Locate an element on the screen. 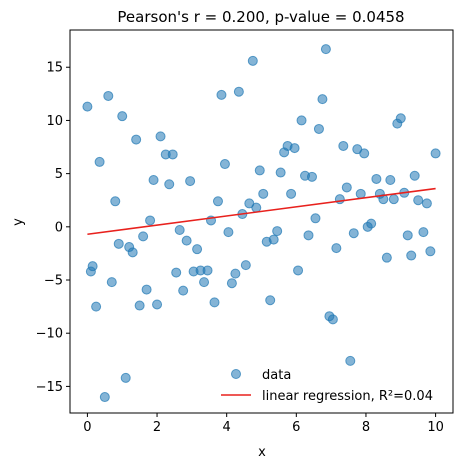 The height and width of the screenshot is (468, 466). x-tick-label: 8 is located at coordinates (366, 427).